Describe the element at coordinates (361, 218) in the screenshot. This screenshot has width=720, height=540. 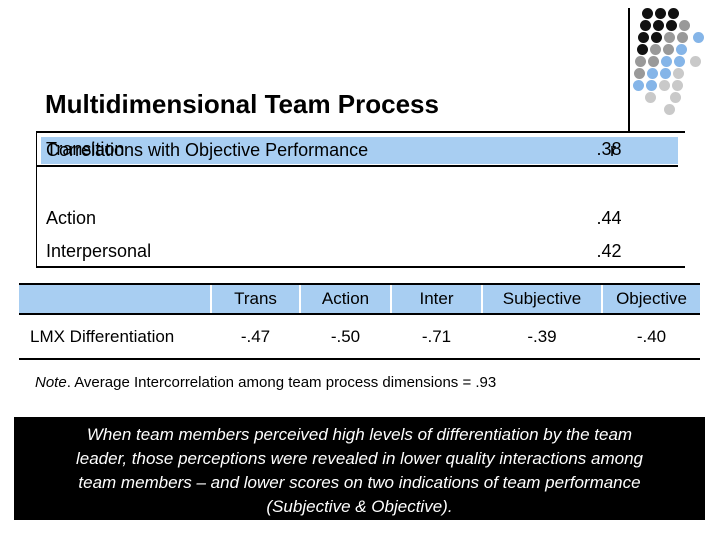
I see `table-row: Action .44` at that location.